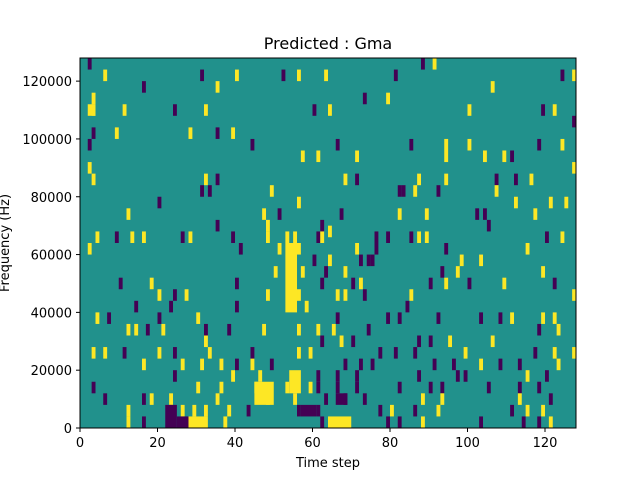 This screenshot has width=640, height=480. What do you see at coordinates (51, 198) in the screenshot?
I see `y-tick-label: 80000` at bounding box center [51, 198].